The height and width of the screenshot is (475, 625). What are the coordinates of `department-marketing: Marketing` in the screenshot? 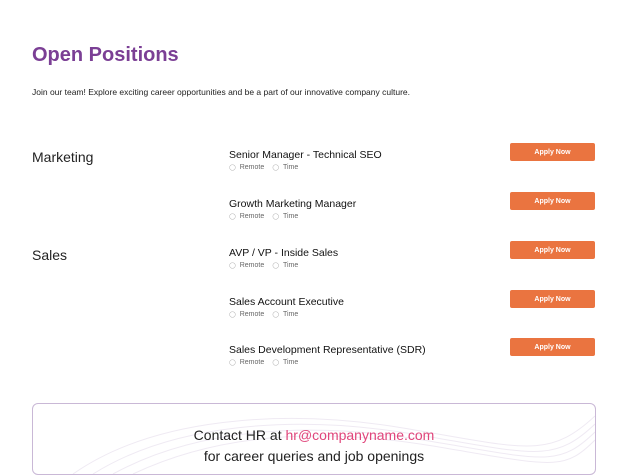 It's located at (63, 157).